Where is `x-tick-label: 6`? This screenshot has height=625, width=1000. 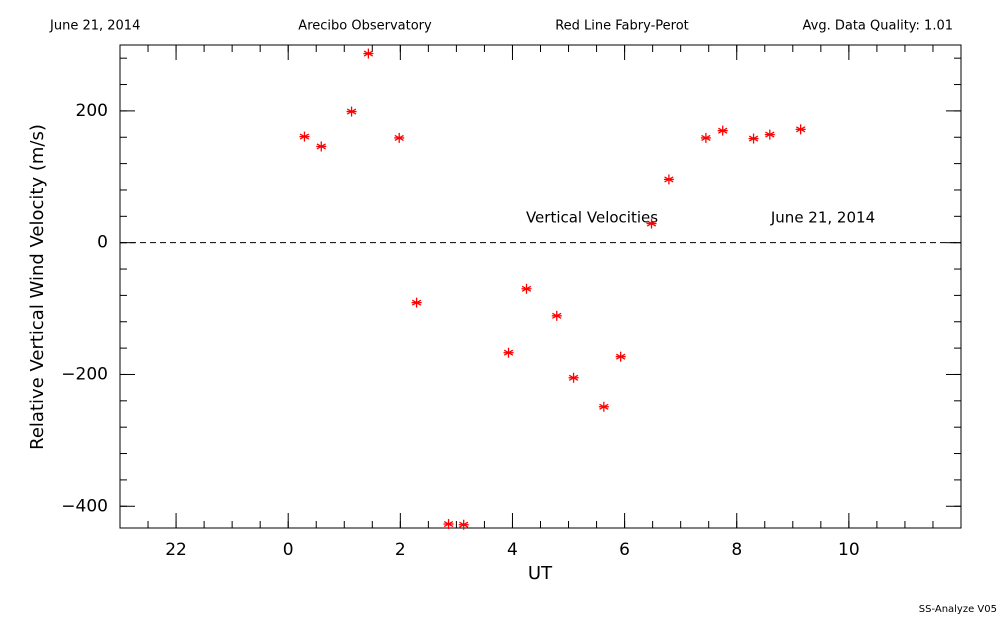 x-tick-label: 6 is located at coordinates (624, 550).